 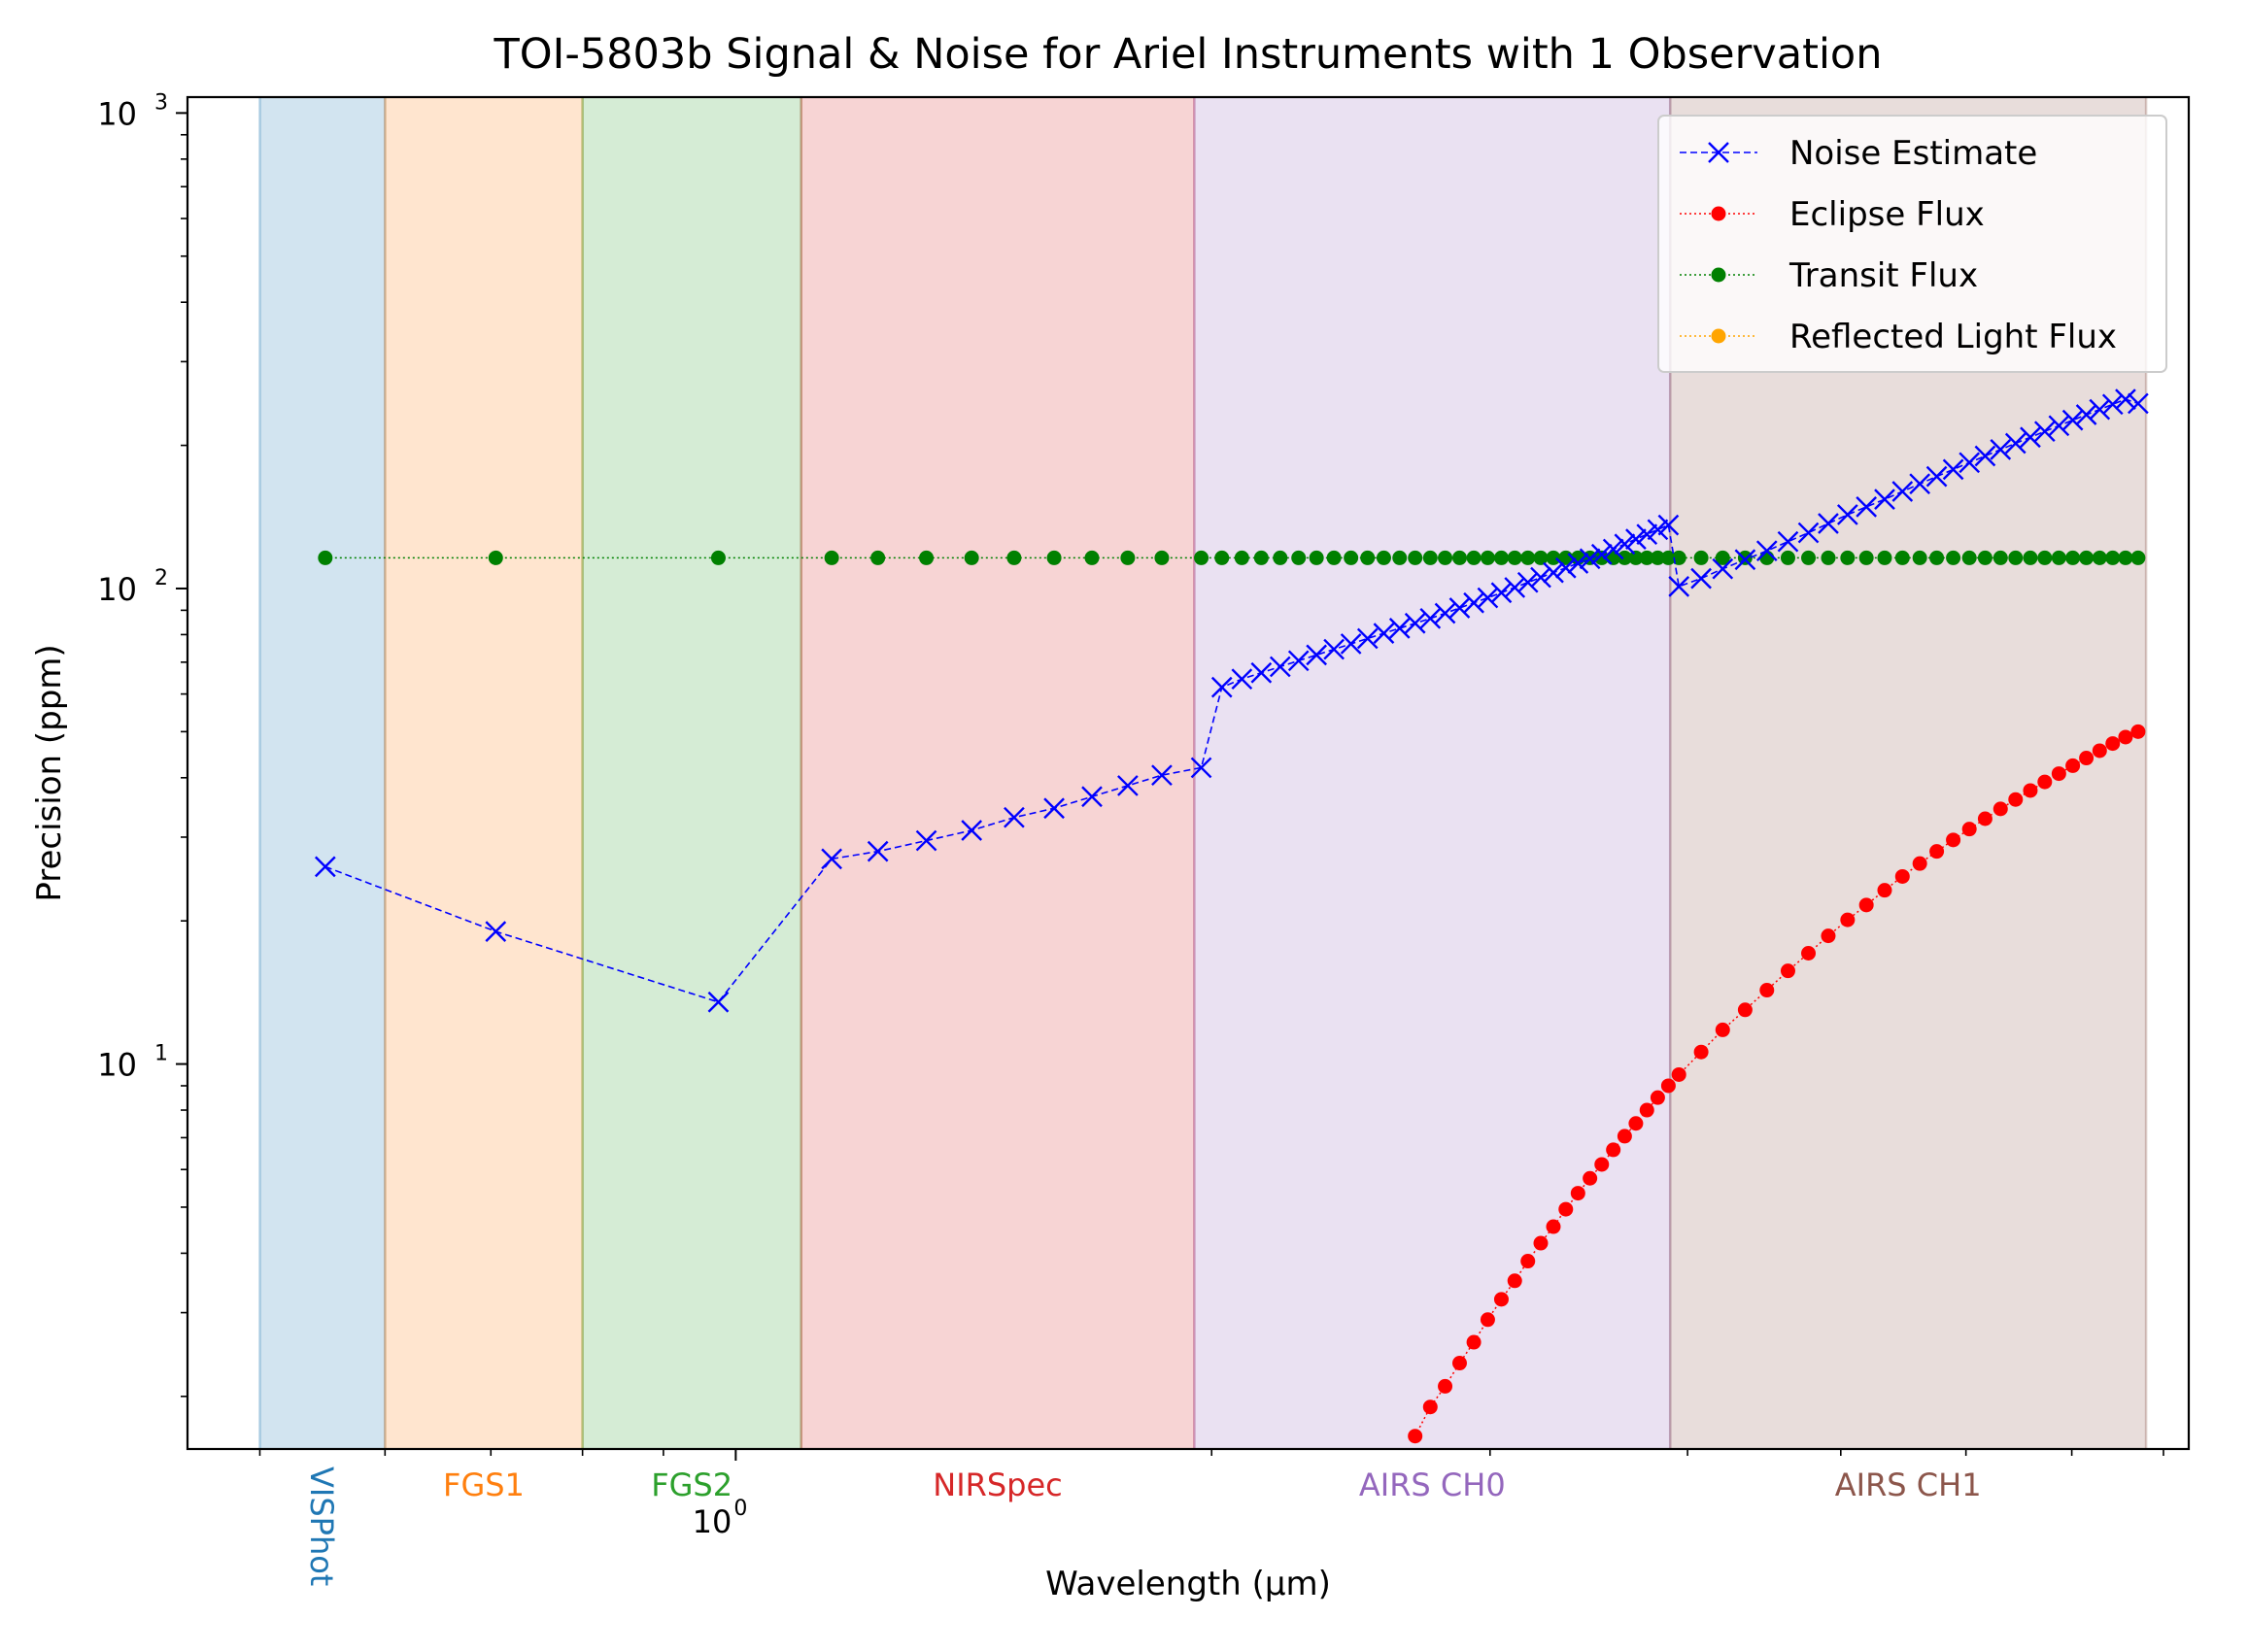 I want to click on x-tick-exponent: 0, so click(x=740, y=1509).